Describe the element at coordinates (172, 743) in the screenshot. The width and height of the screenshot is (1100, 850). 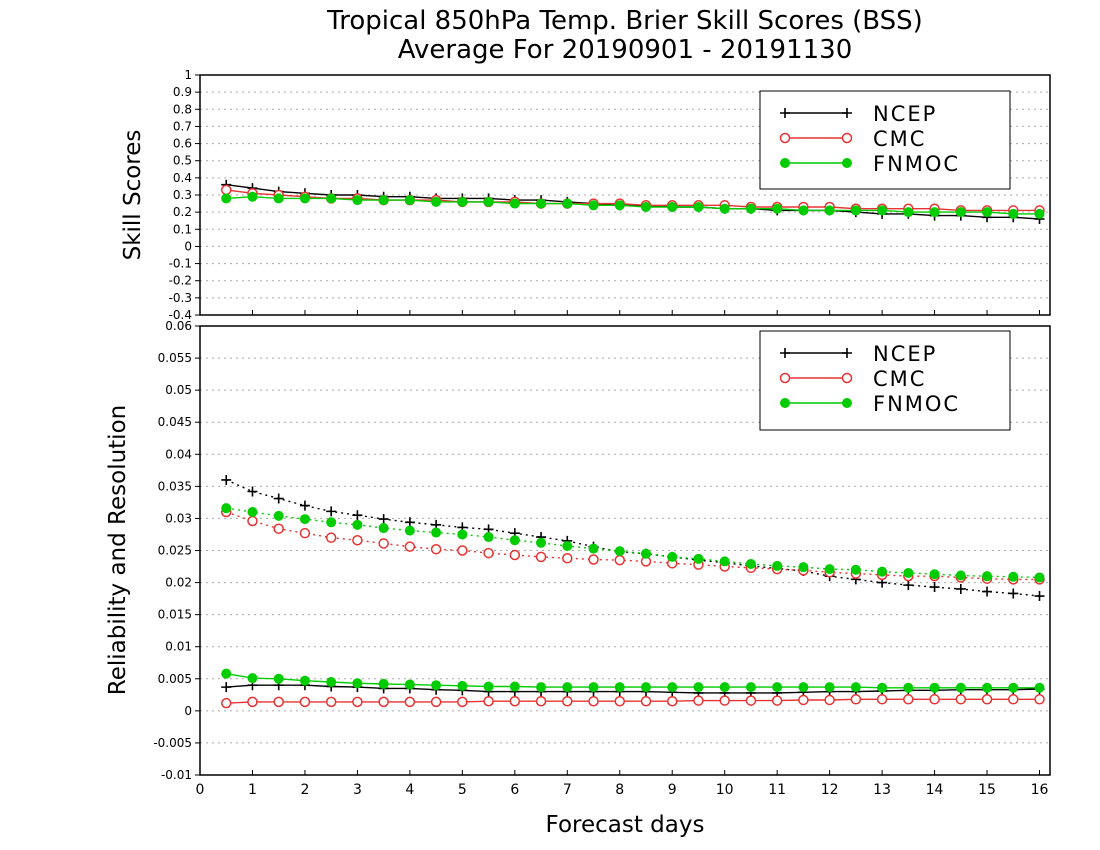
I see `bottom-y-tick-label: -0.005` at that location.